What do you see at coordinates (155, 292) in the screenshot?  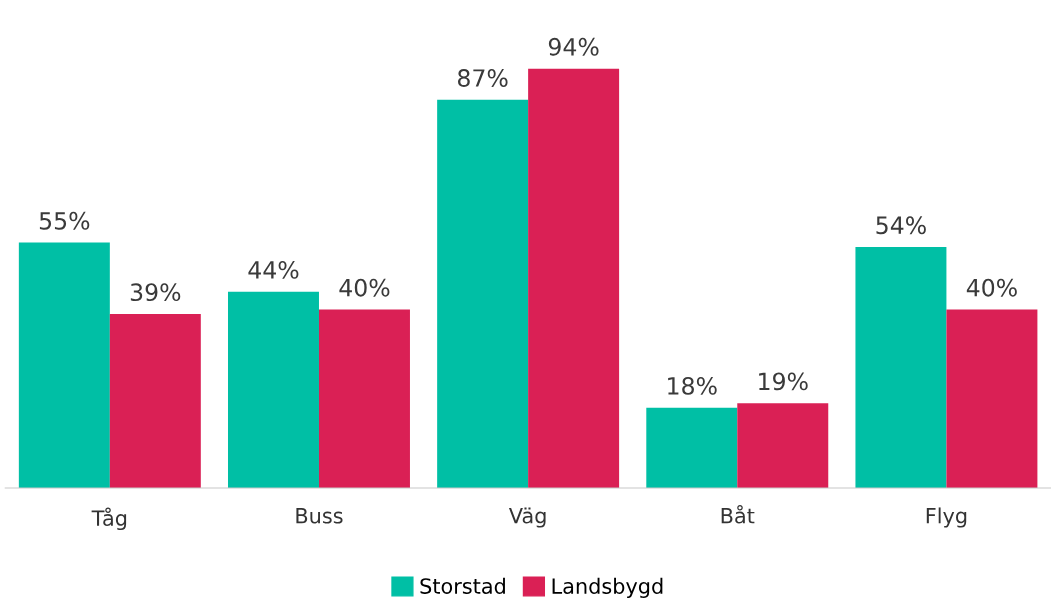 I see `data-label: 39%` at bounding box center [155, 292].